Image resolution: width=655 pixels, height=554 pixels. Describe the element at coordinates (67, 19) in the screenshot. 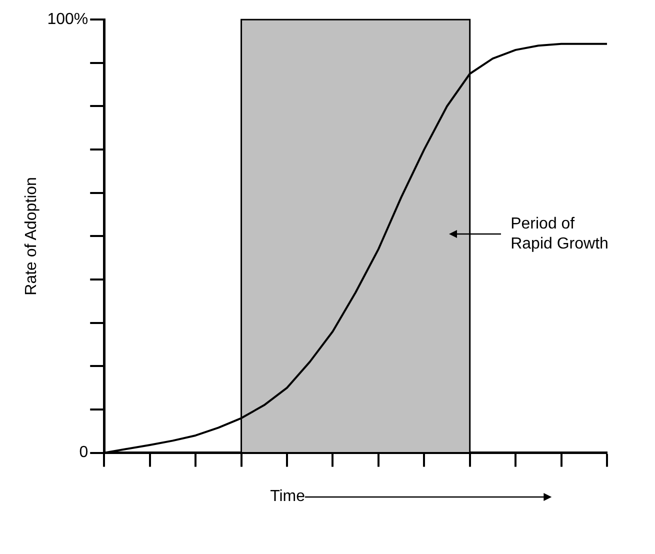

I see `y-tick-label: 100%` at that location.